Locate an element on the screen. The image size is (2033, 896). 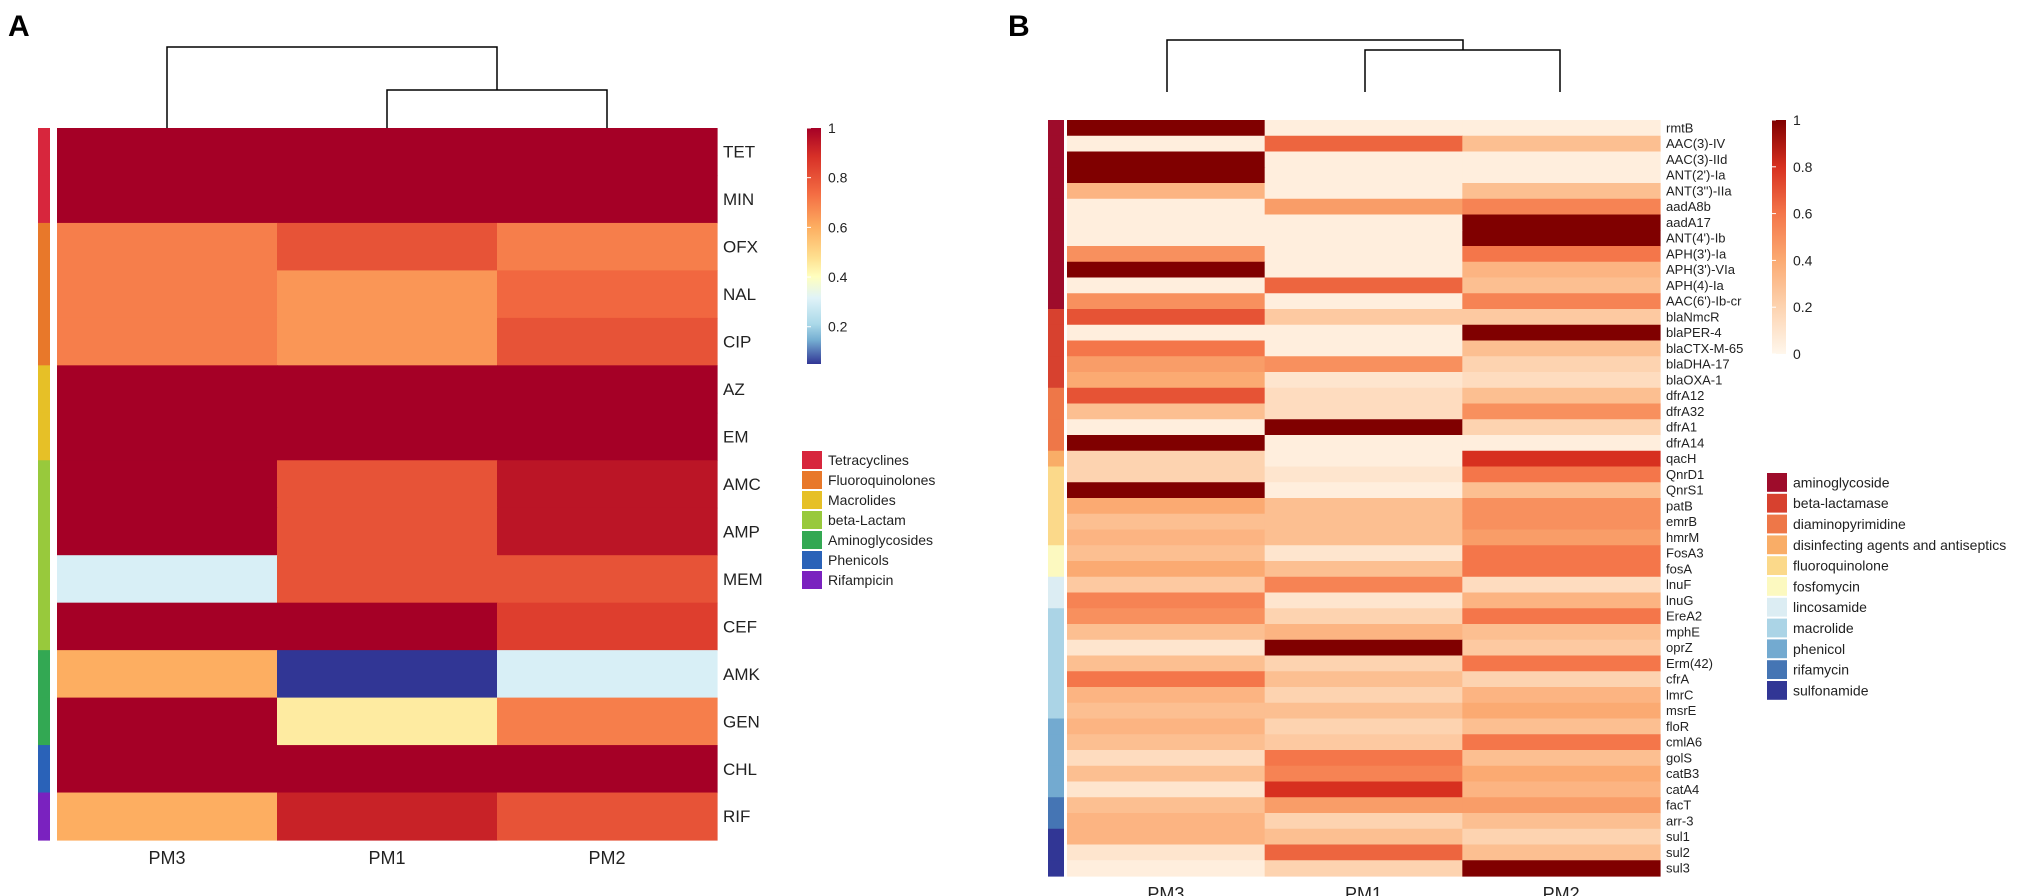
panel-b-row-label: aadA17 is located at coordinates (1688, 222).